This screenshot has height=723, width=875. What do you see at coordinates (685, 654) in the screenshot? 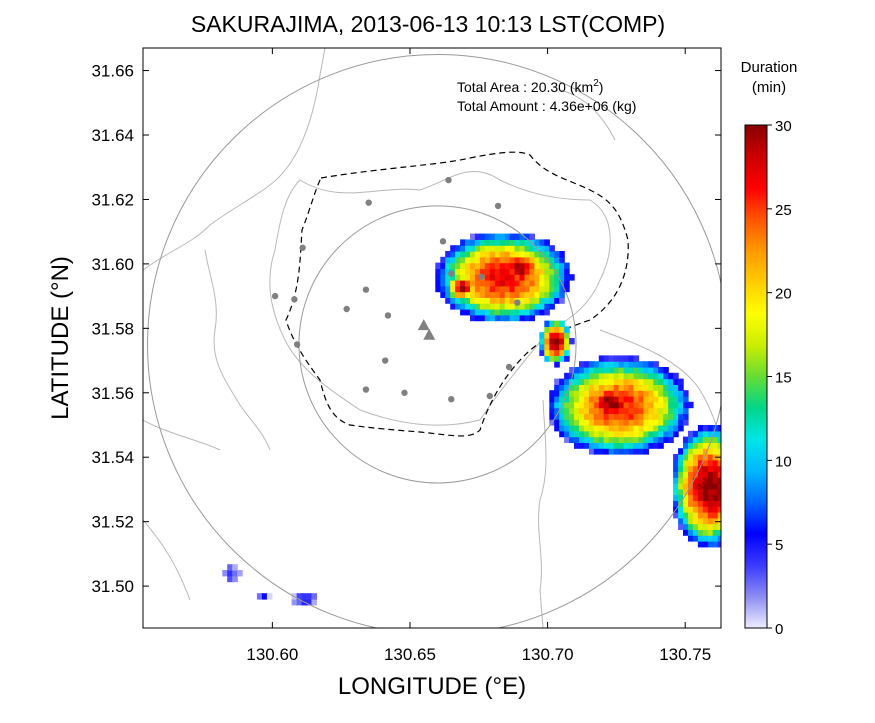
I see `x-tick-label: 130.75` at bounding box center [685, 654].